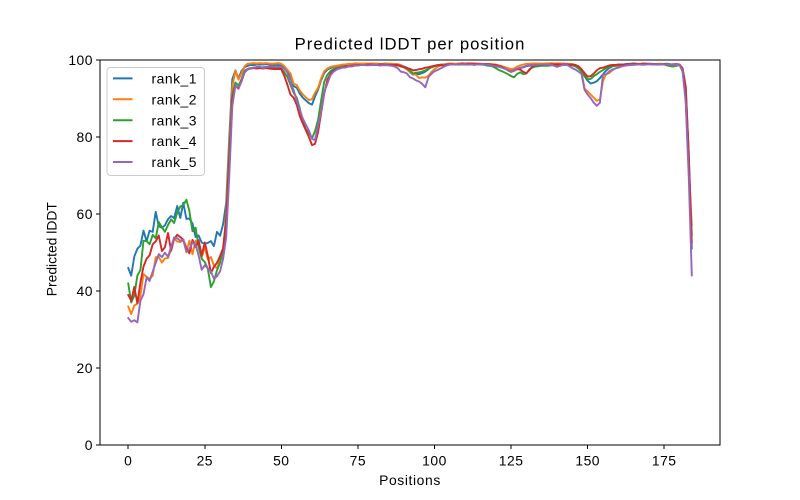 This screenshot has height=500, width=800. Describe the element at coordinates (85, 368) in the screenshot. I see `svg-text: 20` at that location.